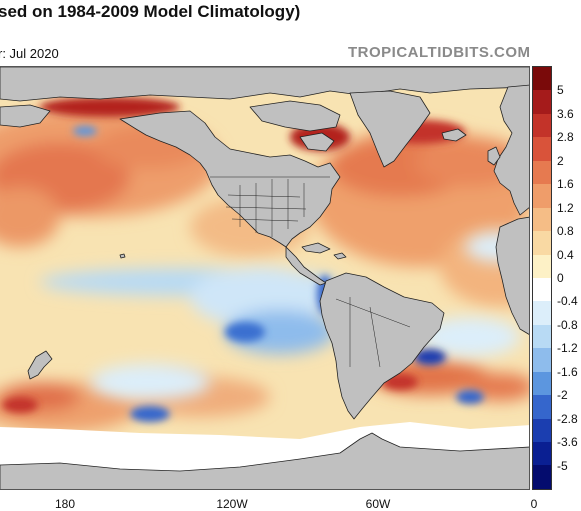 The width and height of the screenshot is (581, 511). I want to click on colorbar, so click(542, 278).